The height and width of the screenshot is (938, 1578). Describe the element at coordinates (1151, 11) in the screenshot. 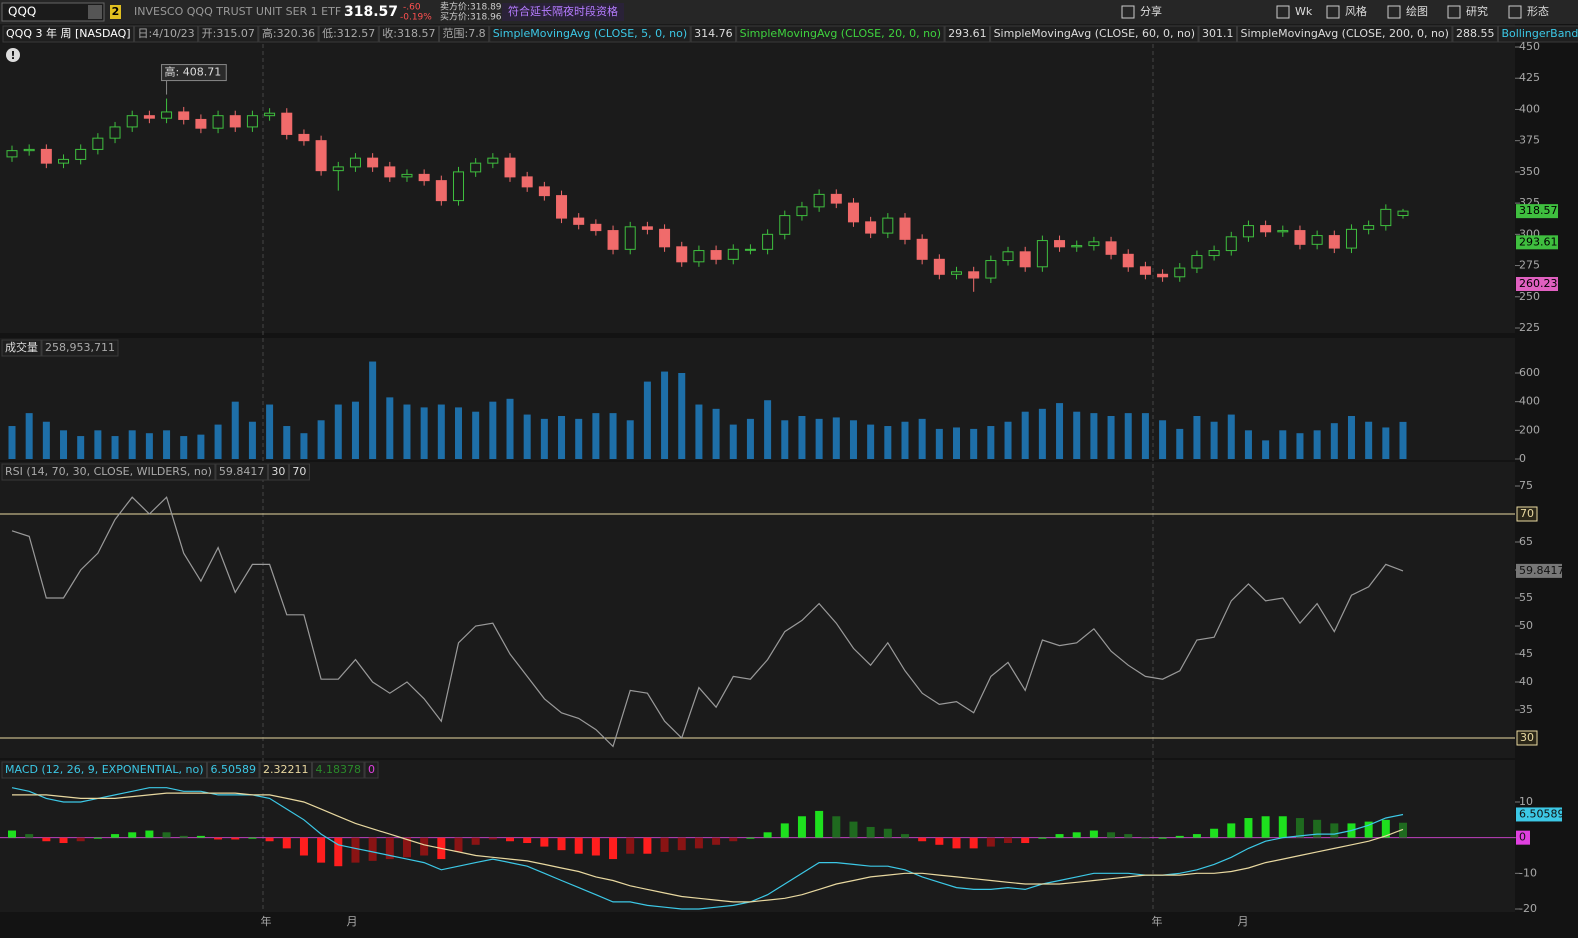

I see `toolbar-button: 分享` at that location.